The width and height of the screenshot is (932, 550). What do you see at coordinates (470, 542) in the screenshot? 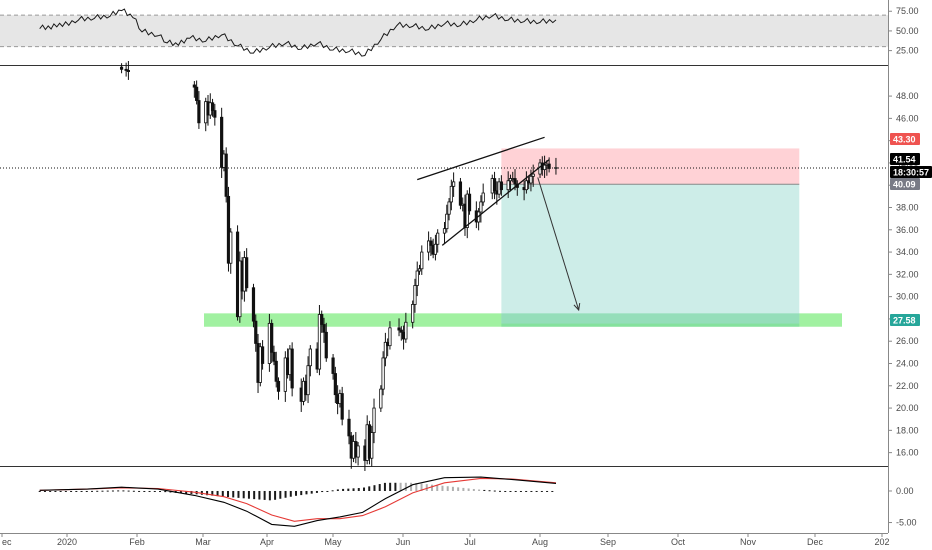
I see `time-tick-label: Jul` at bounding box center [470, 542].